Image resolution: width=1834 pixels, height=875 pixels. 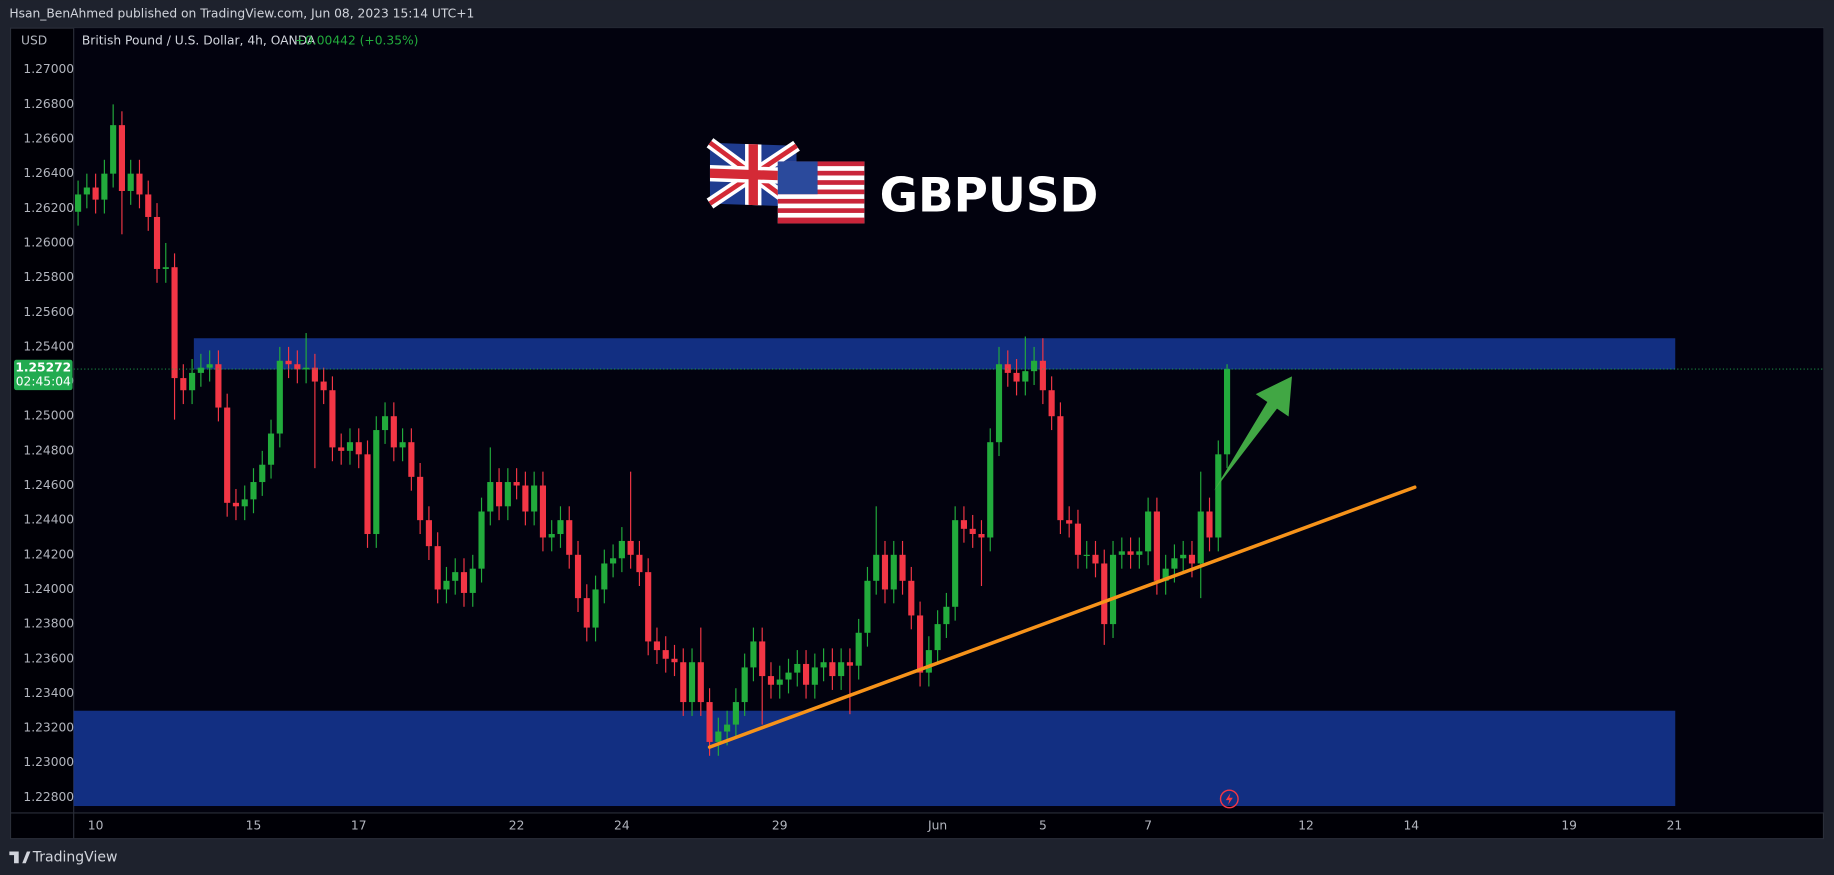 What do you see at coordinates (48, 797) in the screenshot?
I see `y-tick-label: 1.22800` at bounding box center [48, 797].